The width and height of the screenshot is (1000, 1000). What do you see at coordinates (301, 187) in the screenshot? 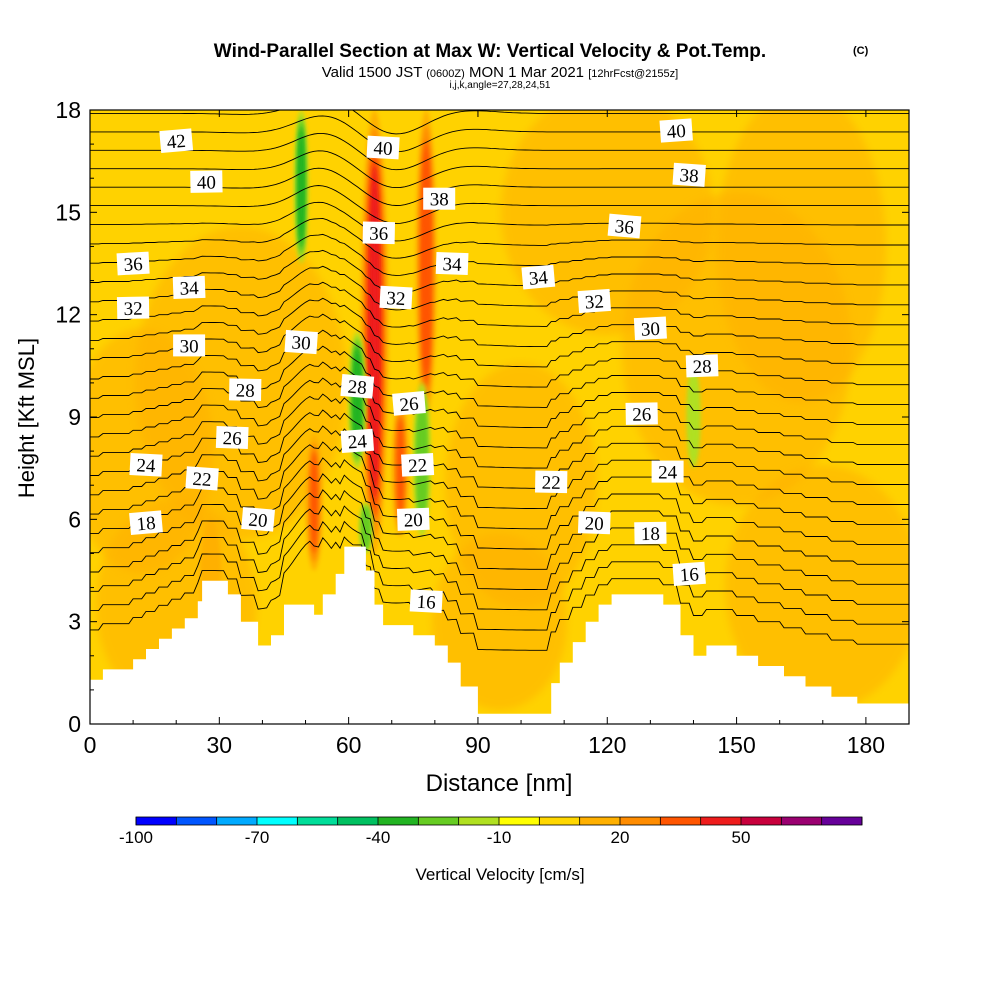
I see `downdraft-cell` at bounding box center [301, 187].